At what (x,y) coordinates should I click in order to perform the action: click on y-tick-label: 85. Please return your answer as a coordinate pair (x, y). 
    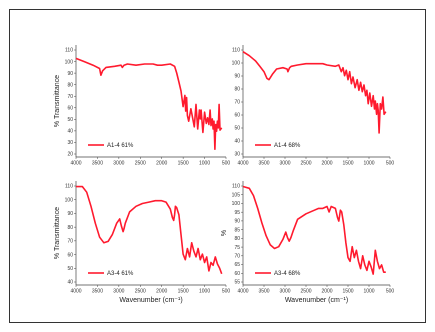
    Looking at the image, I should click on (237, 230).